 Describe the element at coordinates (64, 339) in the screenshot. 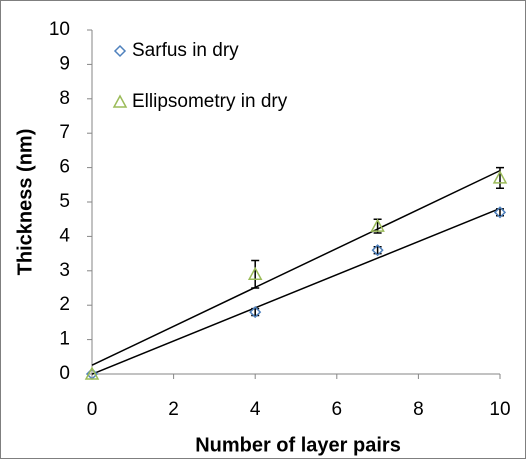

I see `y-tick-label: 1` at that location.